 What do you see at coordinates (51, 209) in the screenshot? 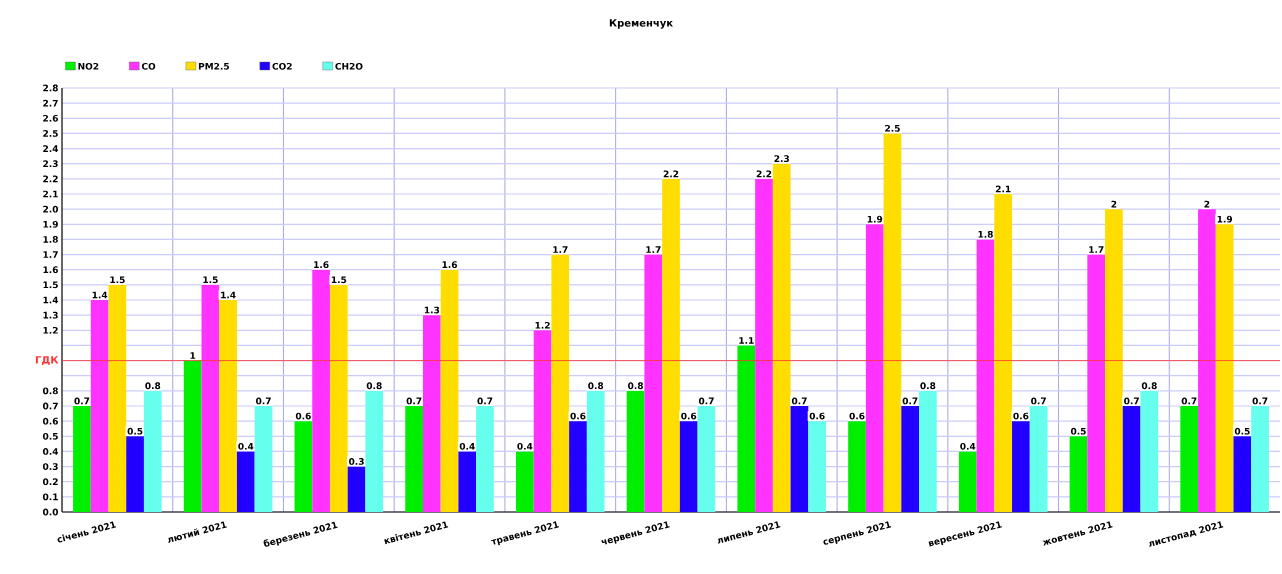
I see `y-tick-label: 2.0` at bounding box center [51, 209].